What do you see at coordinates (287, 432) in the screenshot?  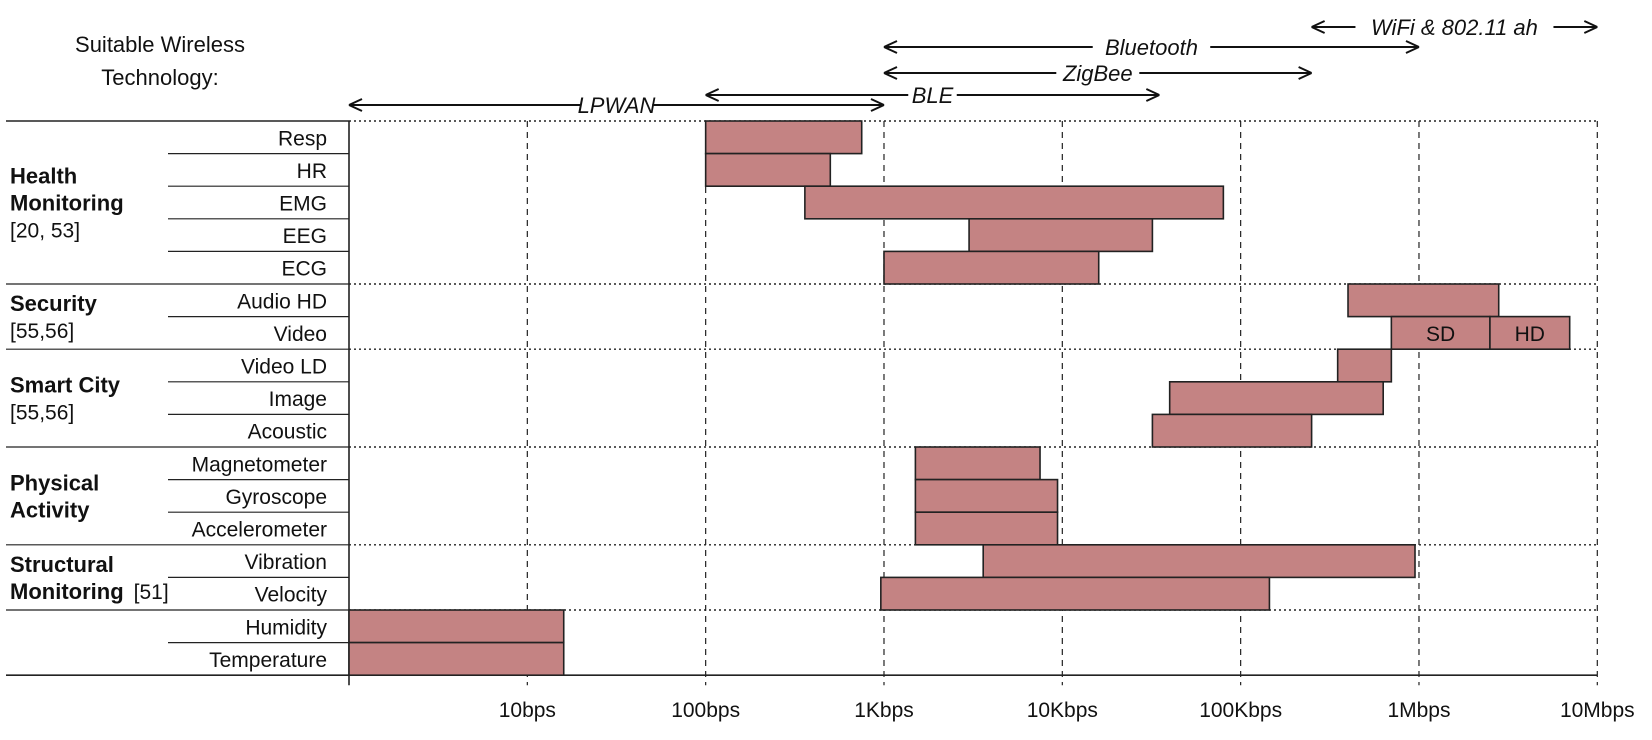 I see `row-label: Acoustic` at bounding box center [287, 432].